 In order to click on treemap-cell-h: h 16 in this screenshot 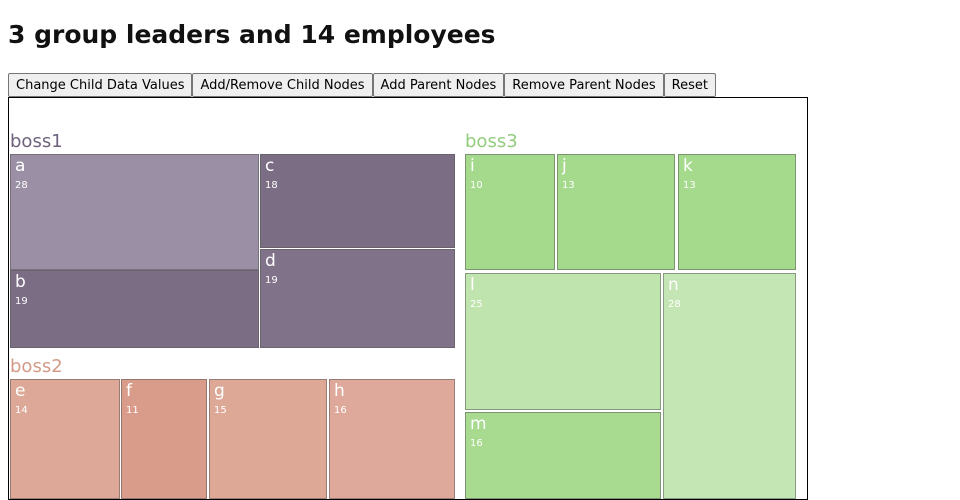, I will do `click(392, 439)`.